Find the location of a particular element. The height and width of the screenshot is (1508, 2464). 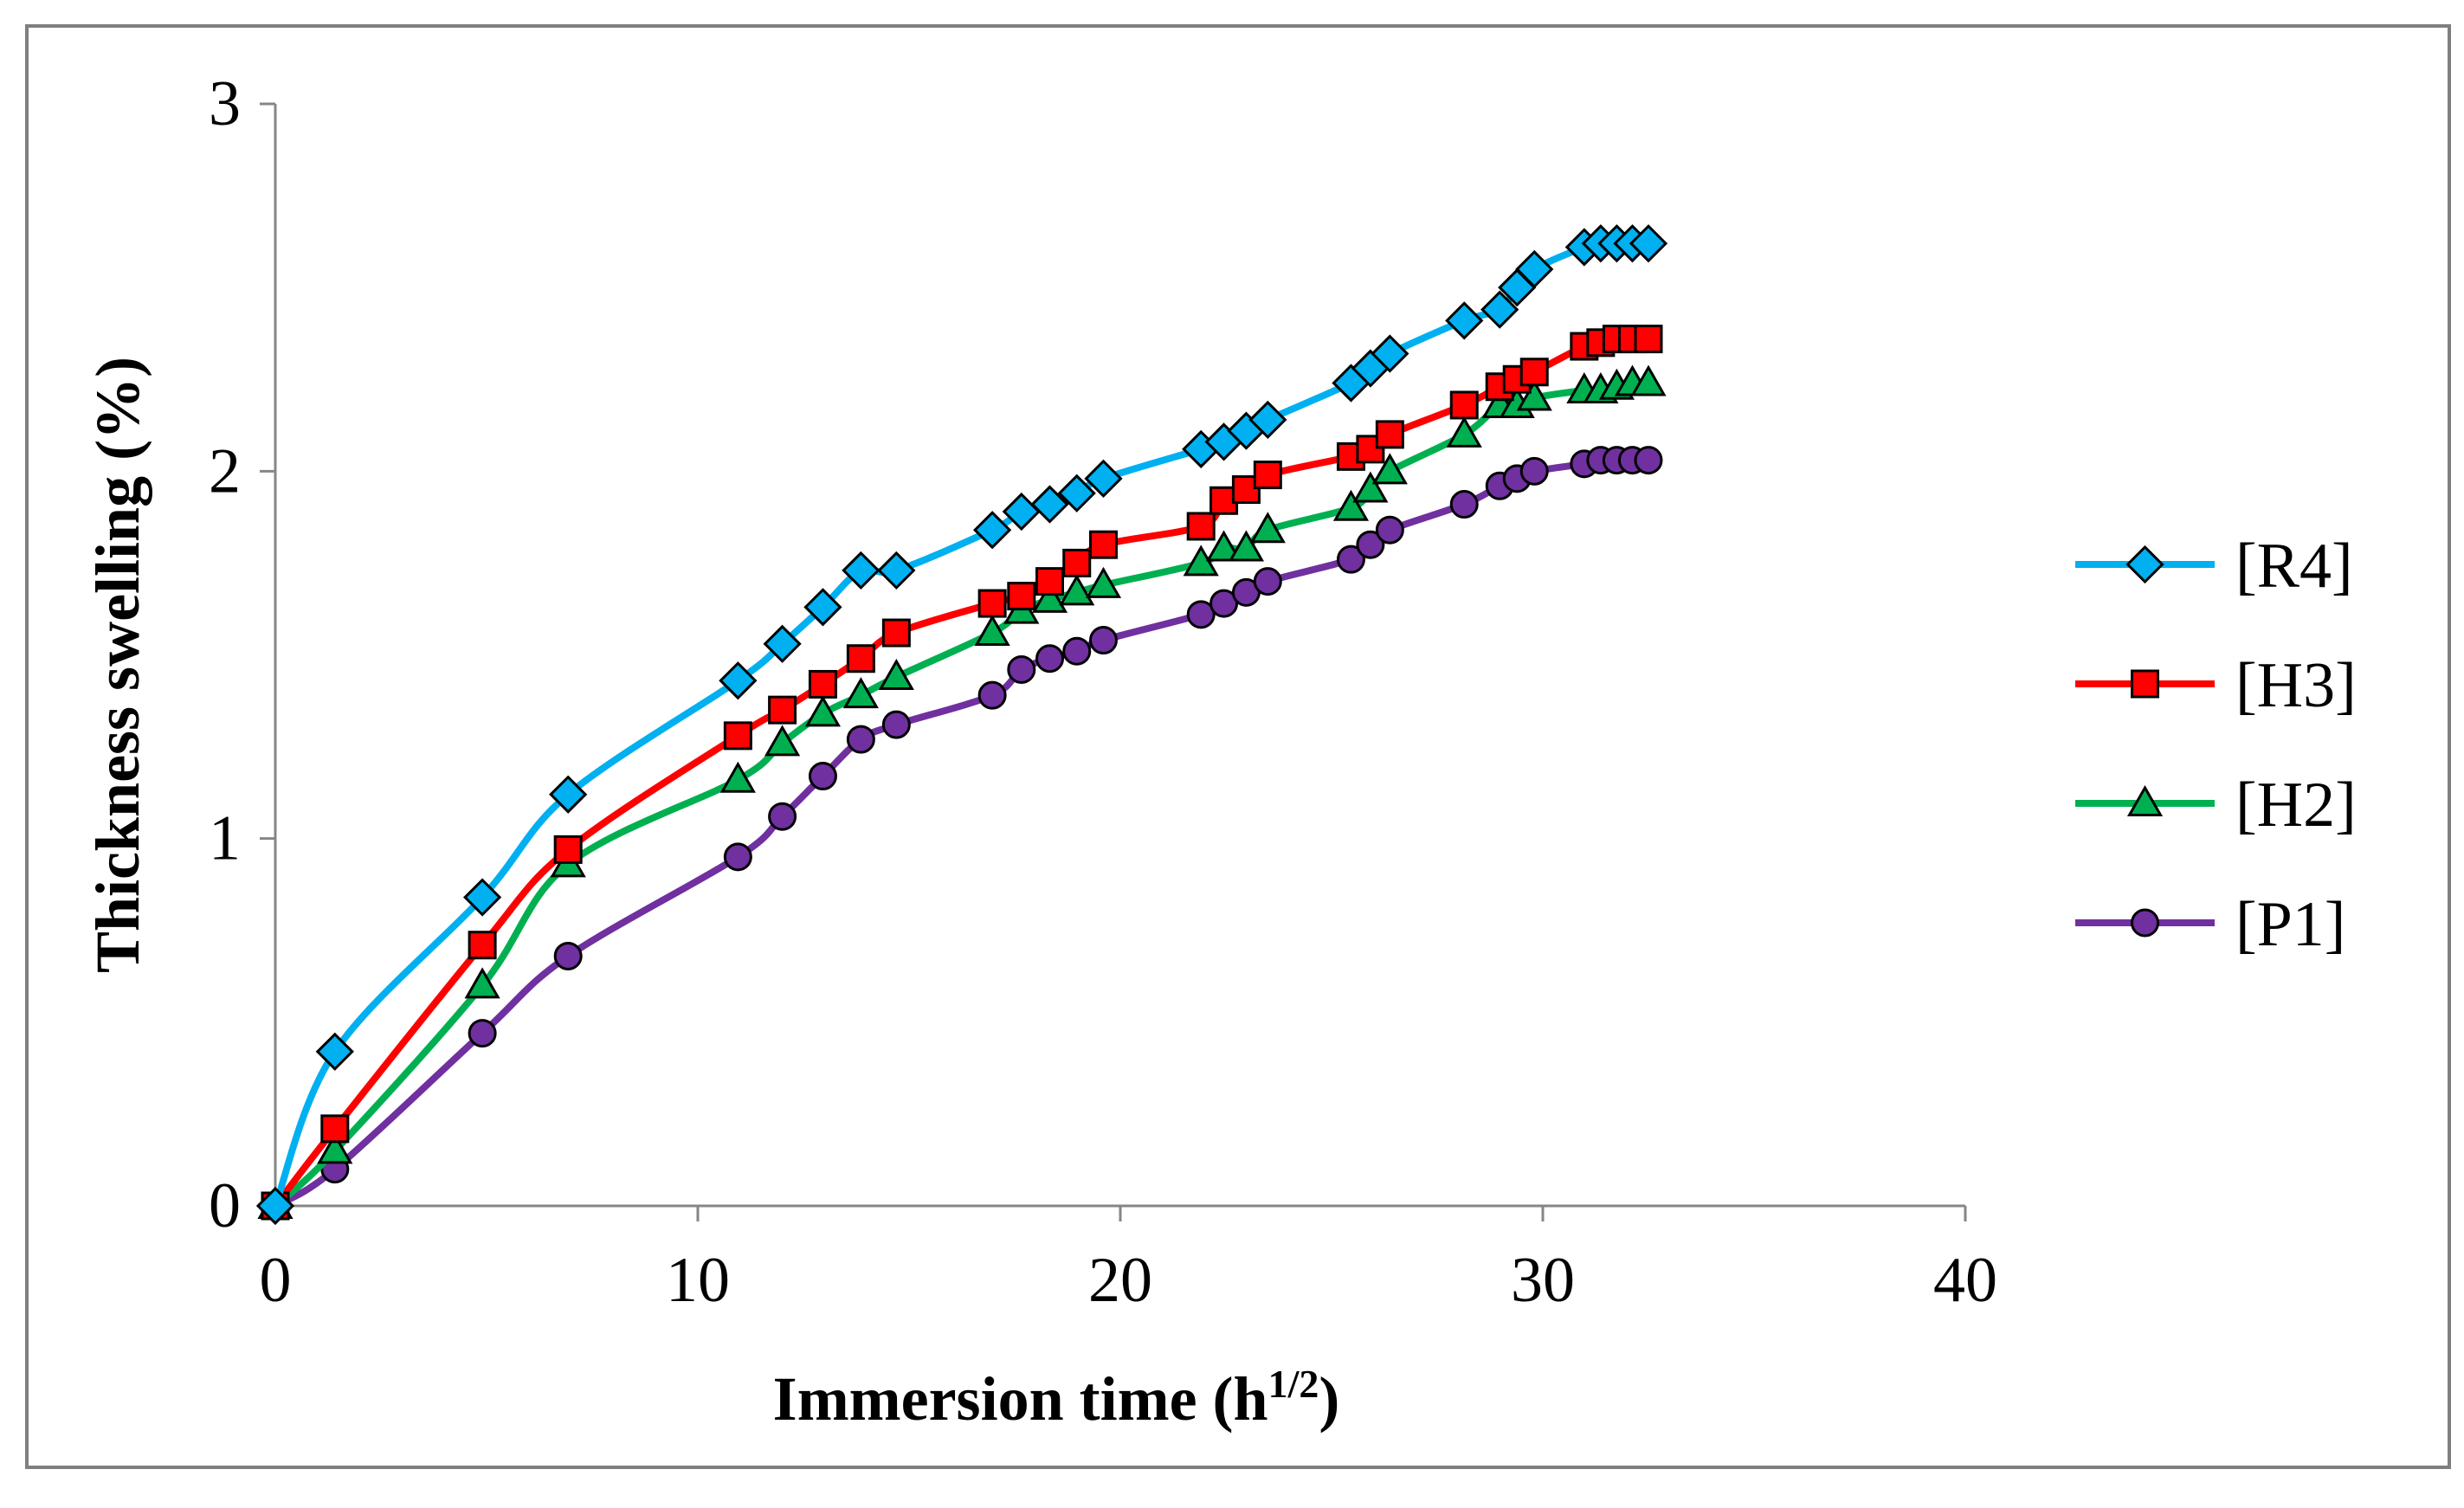

x-tick-label: 0 is located at coordinates (276, 1280).